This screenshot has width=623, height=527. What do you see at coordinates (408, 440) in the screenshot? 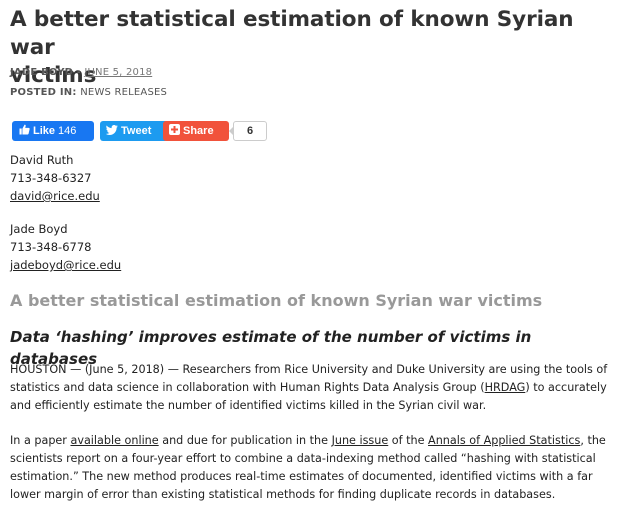
I see `paragraph-2-text-c: of the` at bounding box center [408, 440].